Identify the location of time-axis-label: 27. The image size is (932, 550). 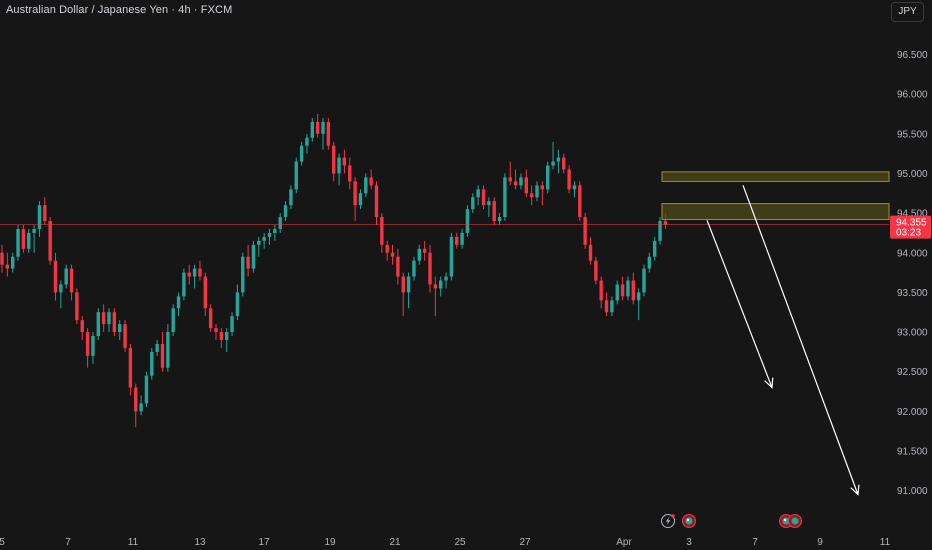
(525, 542).